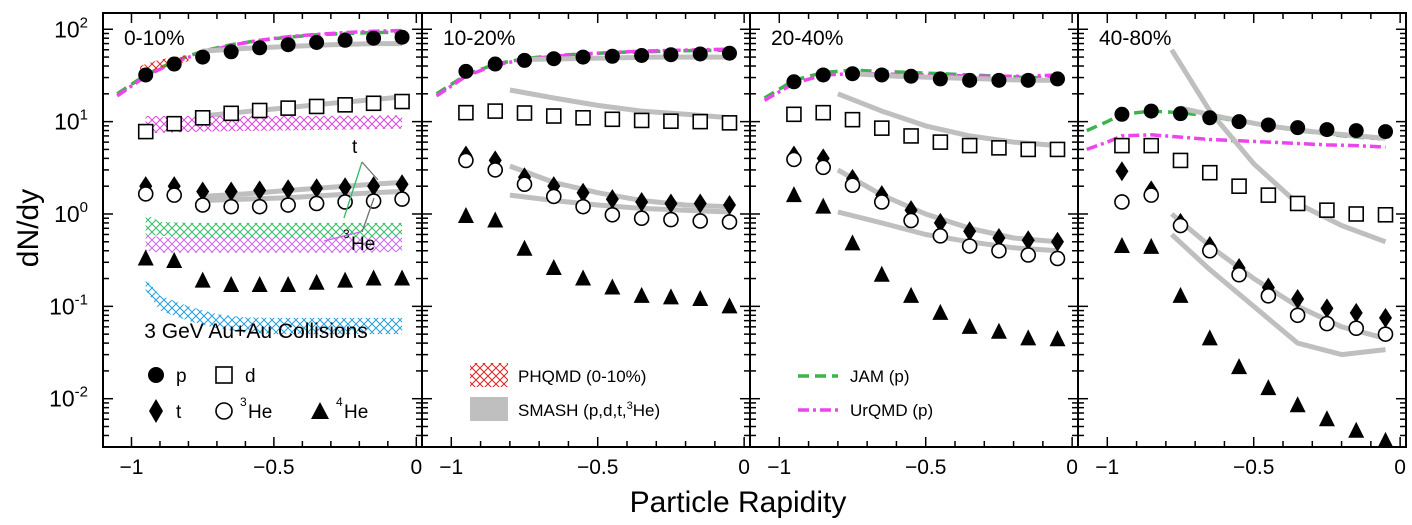 The image size is (1412, 525). I want to click on panel-label: 10-20%, so click(479, 38).